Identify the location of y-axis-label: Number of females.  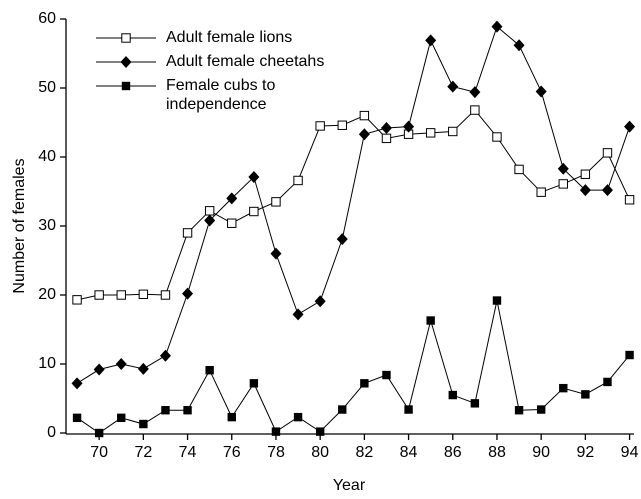
(19, 225).